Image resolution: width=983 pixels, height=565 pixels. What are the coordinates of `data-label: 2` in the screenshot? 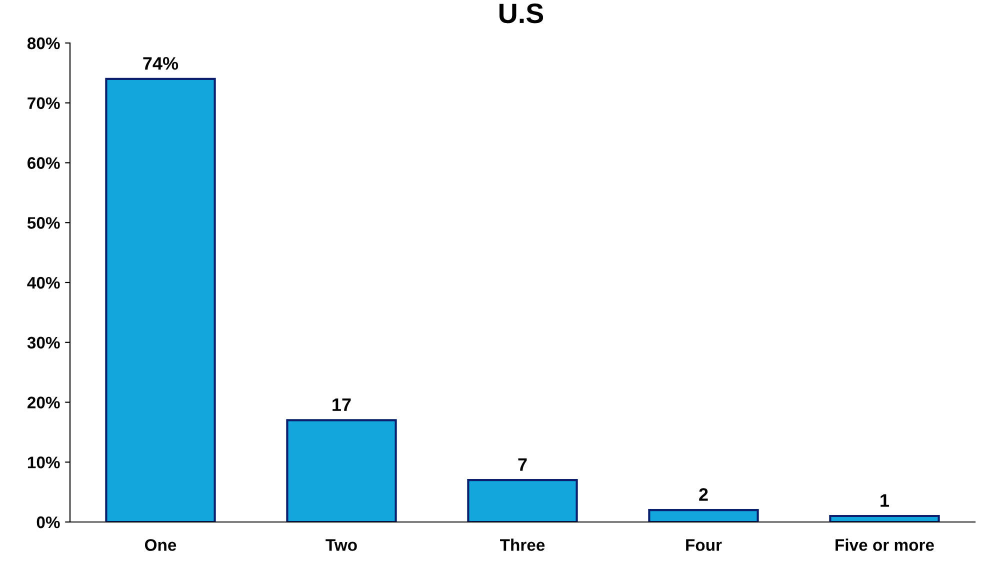 It's located at (703, 494).